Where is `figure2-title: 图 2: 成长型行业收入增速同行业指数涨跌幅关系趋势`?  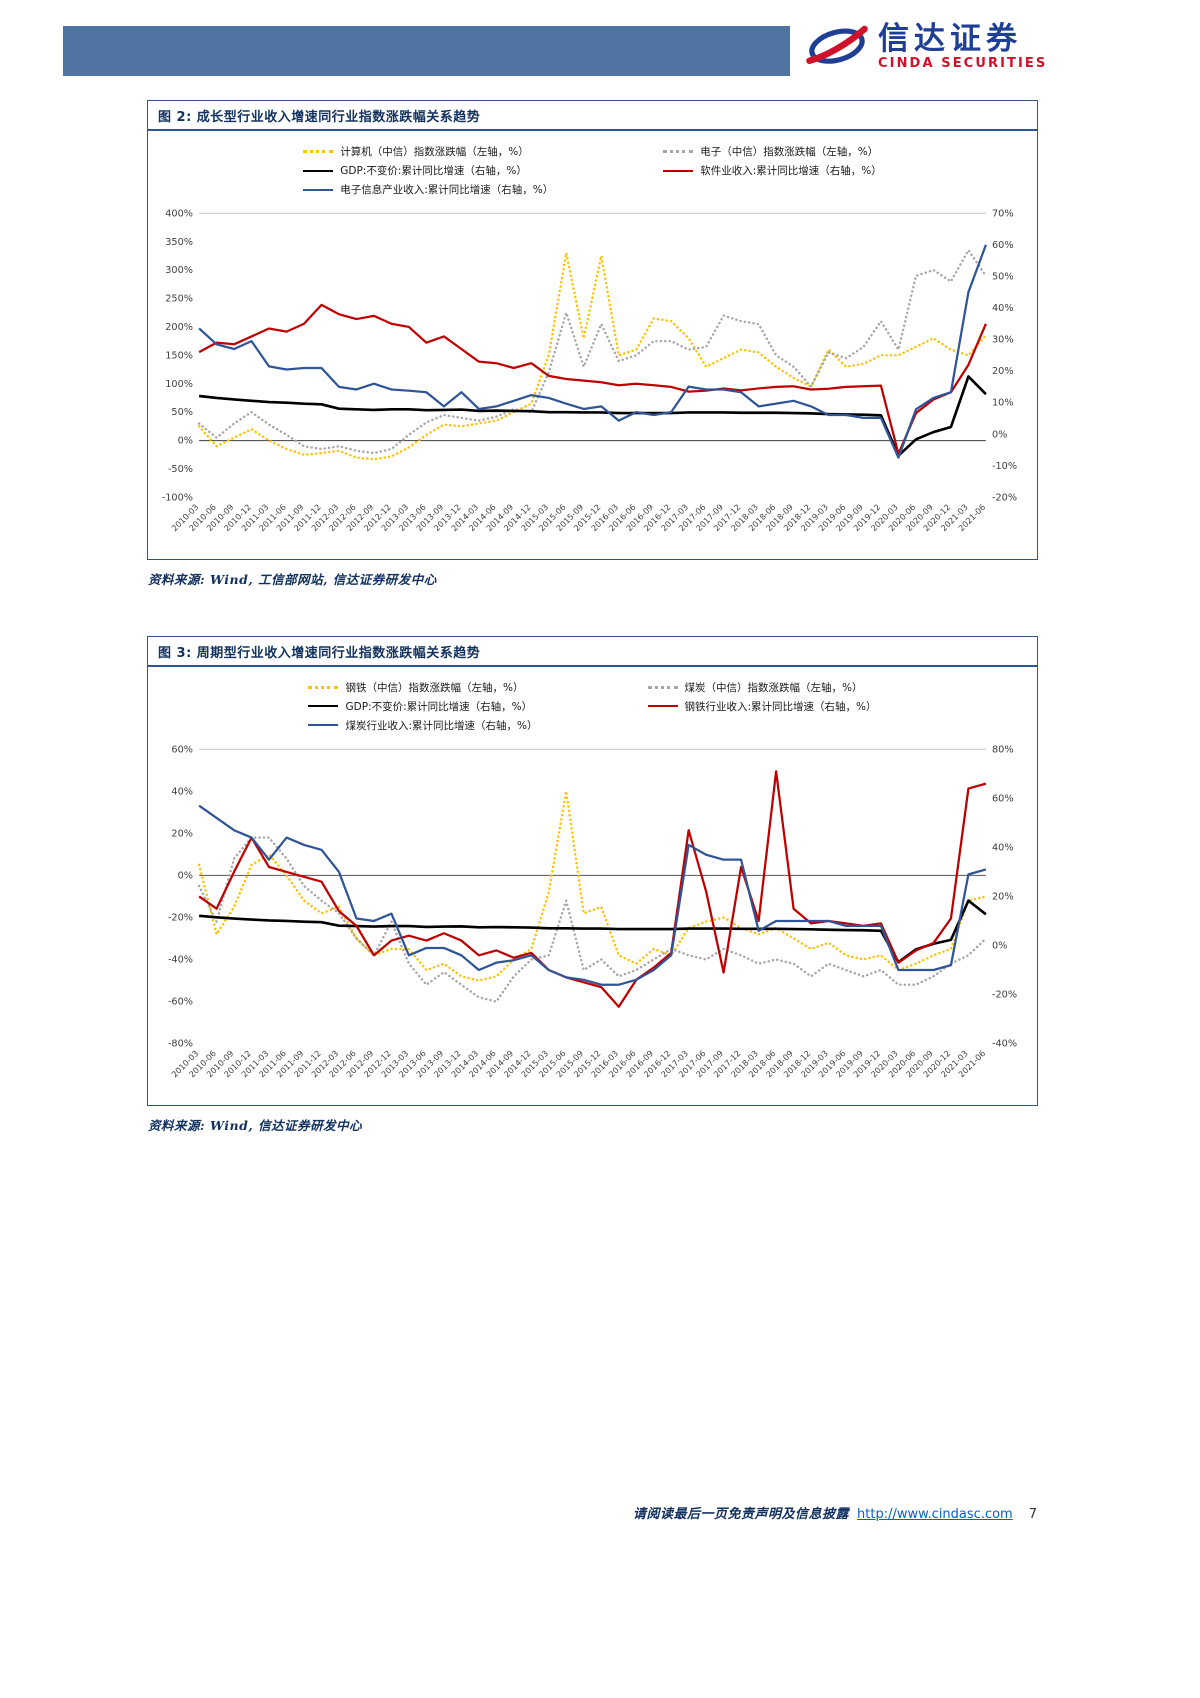 figure2-title: 图 2: 成长型行业收入增速同行业指数涨跌幅关系趋势 is located at coordinates (592, 116).